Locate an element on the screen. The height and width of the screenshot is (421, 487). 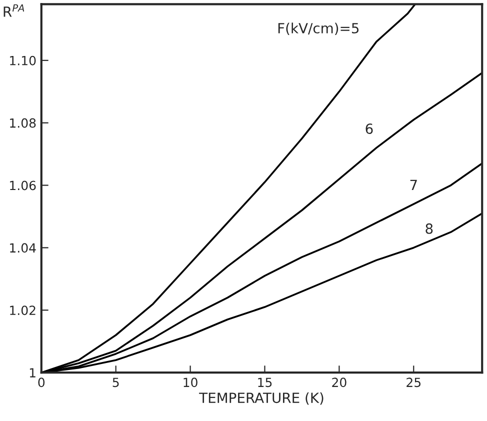
series-label: 7 is located at coordinates (413, 185).